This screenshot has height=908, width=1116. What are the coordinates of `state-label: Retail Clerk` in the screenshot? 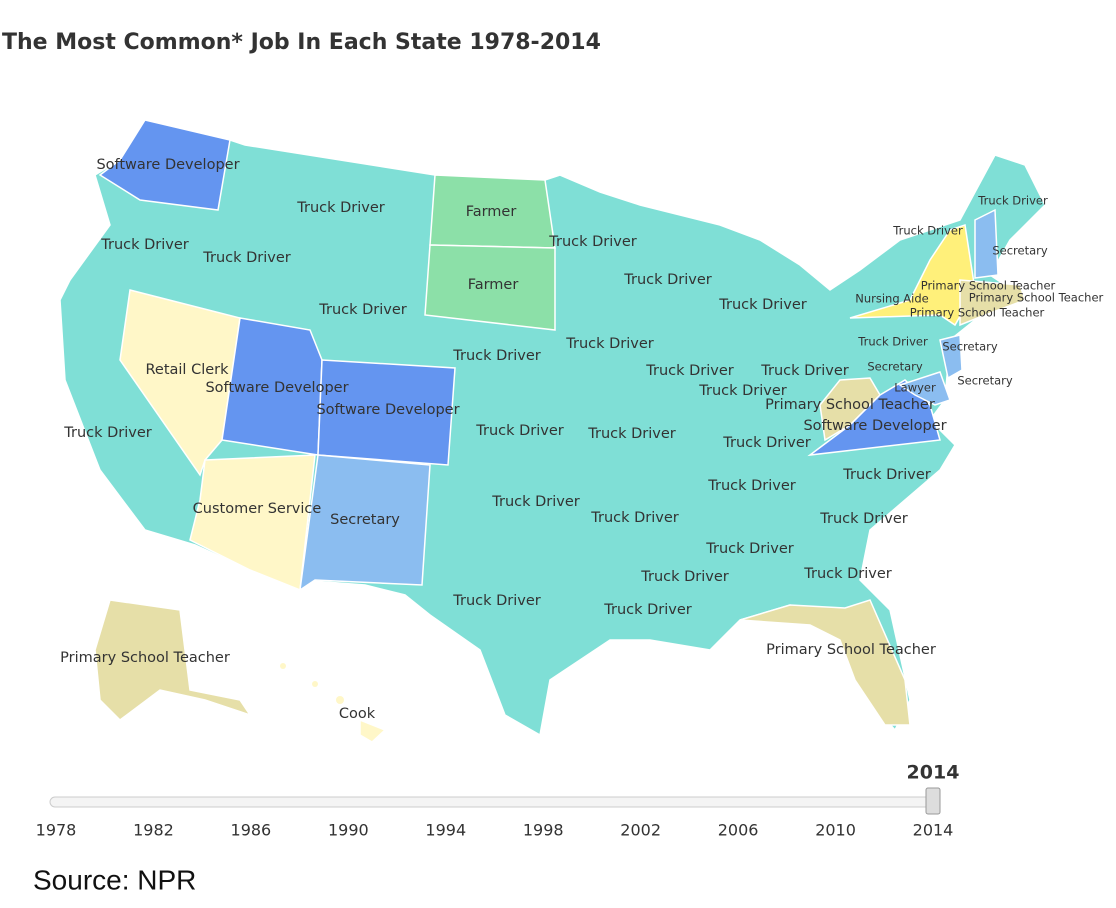 It's located at (187, 370).